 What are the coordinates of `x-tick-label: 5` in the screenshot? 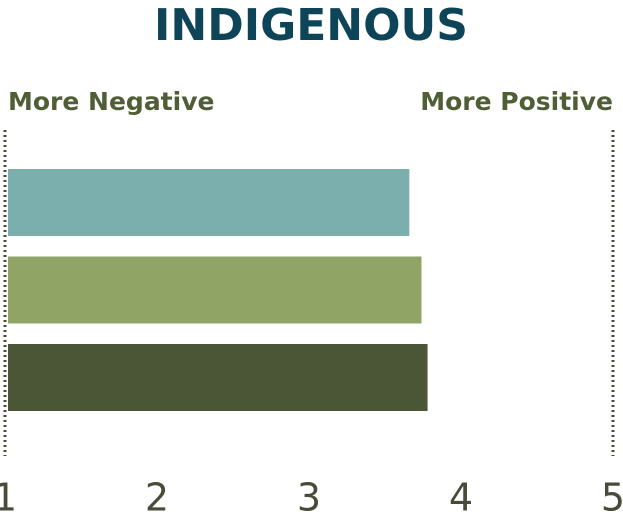 It's located at (612, 498).